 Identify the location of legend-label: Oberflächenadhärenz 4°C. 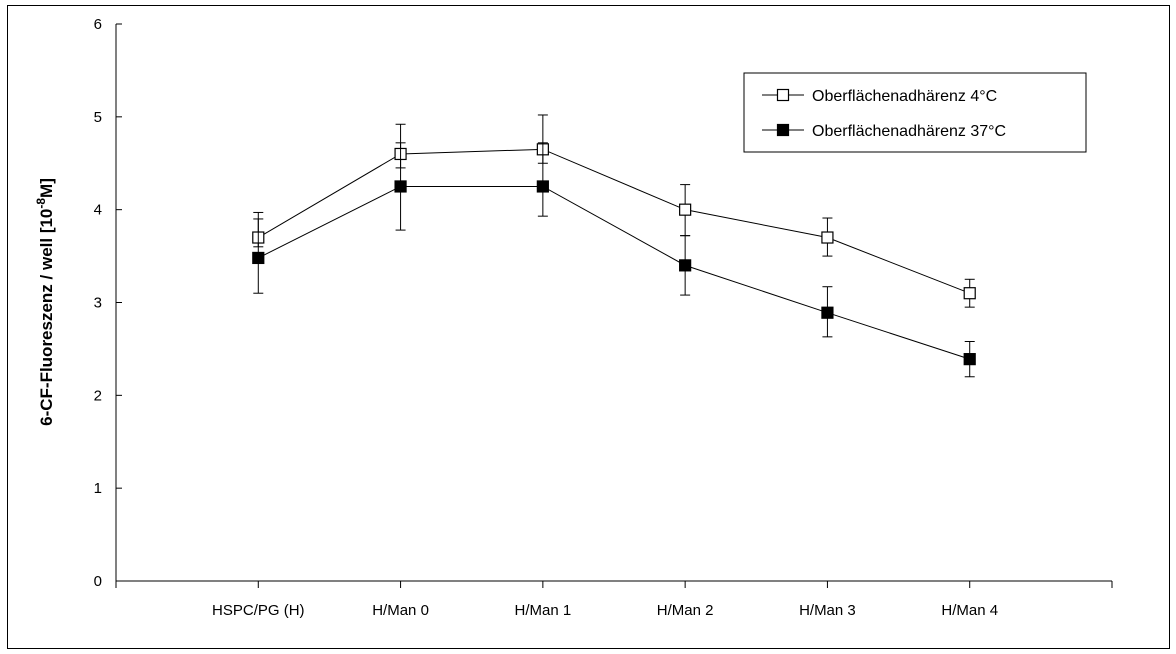
(904, 96).